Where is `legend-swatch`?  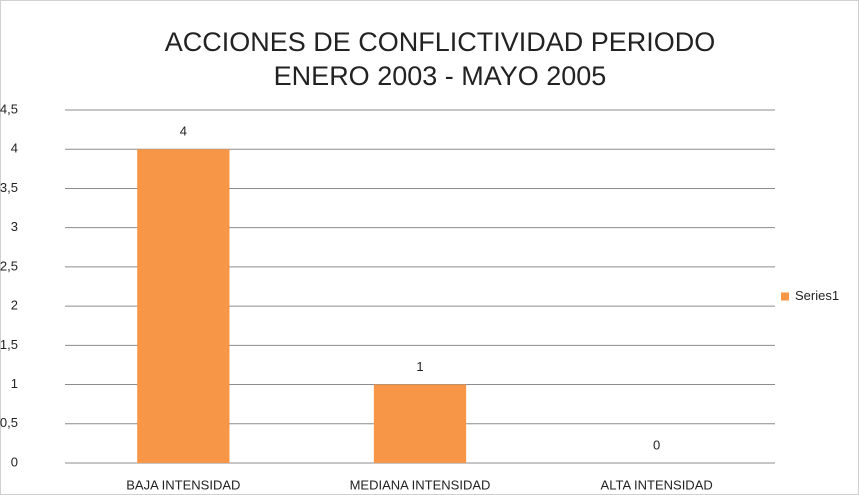 legend-swatch is located at coordinates (785, 296).